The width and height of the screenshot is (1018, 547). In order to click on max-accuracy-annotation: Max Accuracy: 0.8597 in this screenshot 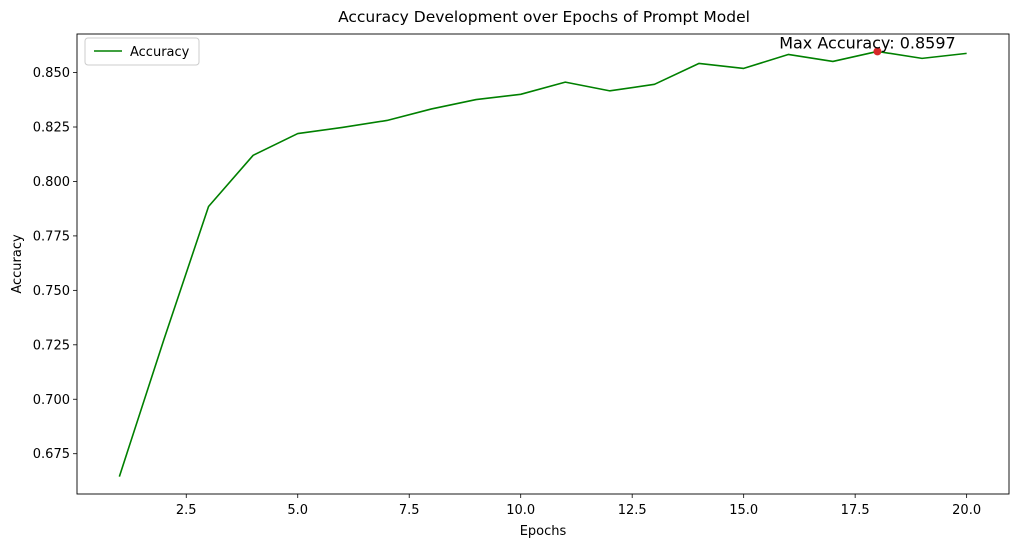, I will do `click(867, 42)`.